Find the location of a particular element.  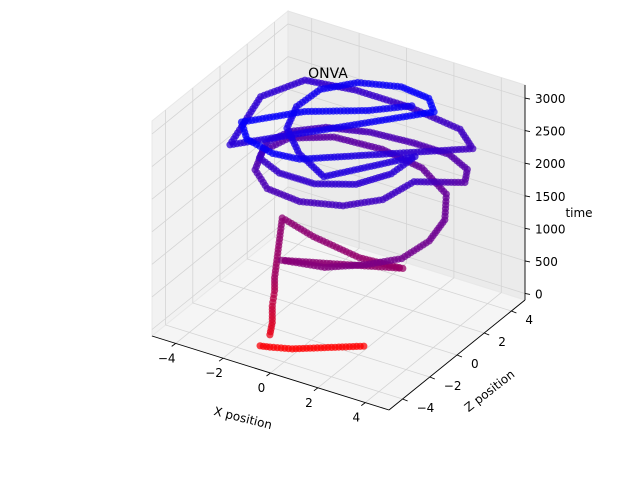

z-tick-label: 1000 is located at coordinates (550, 229).